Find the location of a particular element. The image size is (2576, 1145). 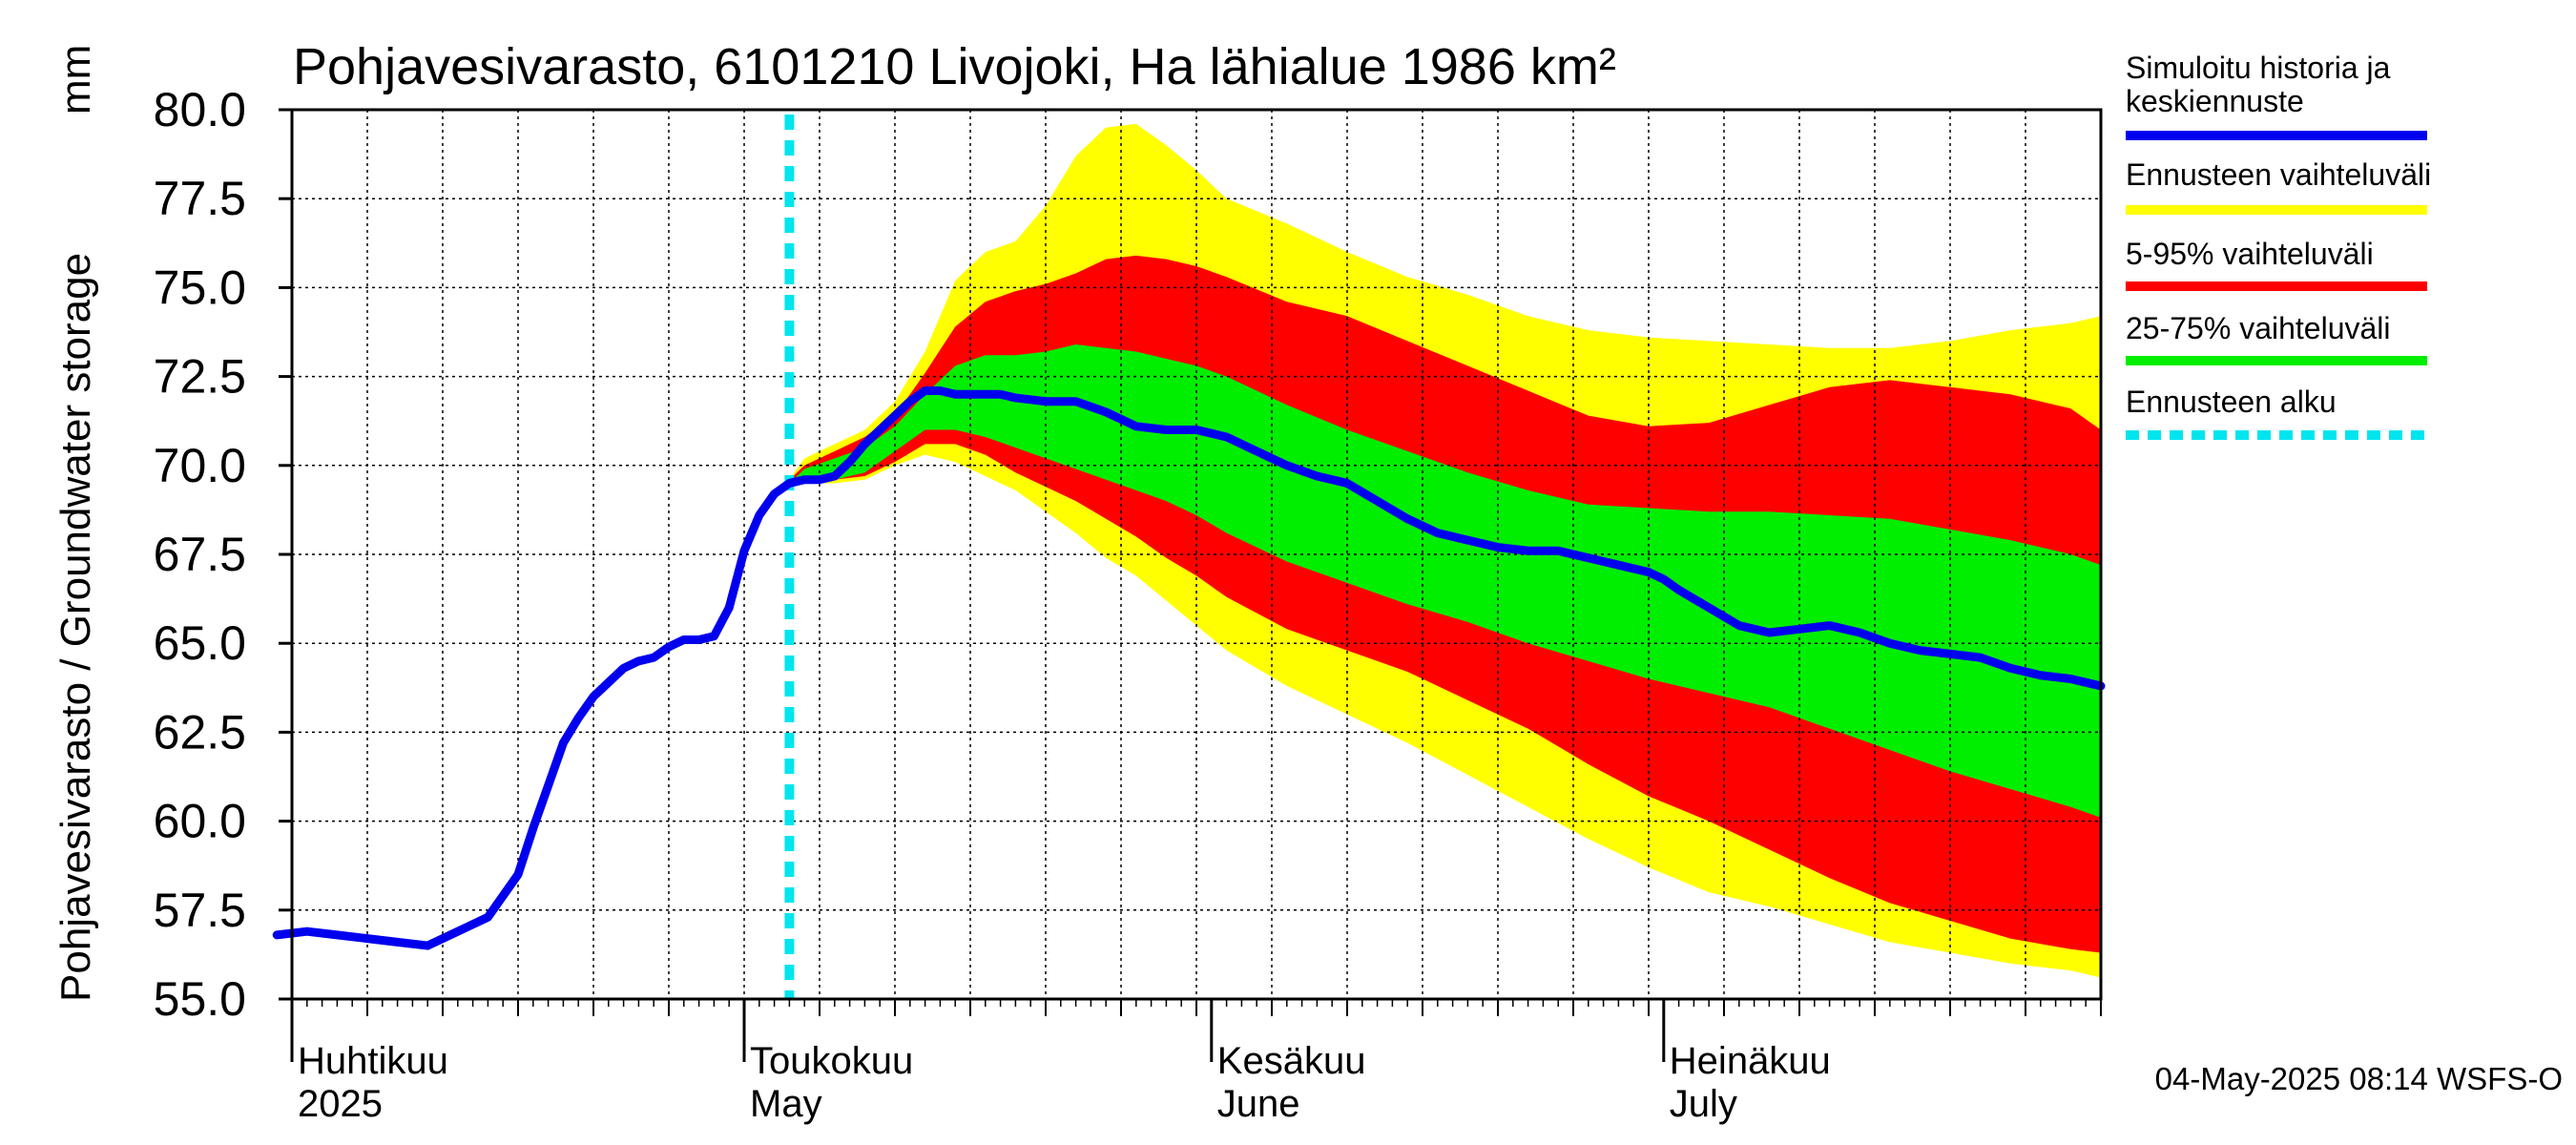

y-tick-label-0: 55.0 is located at coordinates (200, 999).